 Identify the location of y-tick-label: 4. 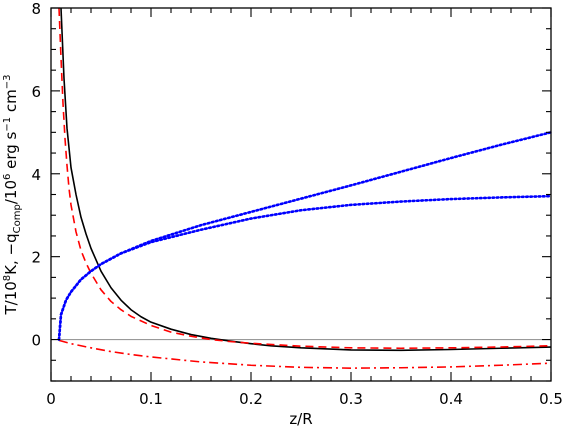
(36, 175).